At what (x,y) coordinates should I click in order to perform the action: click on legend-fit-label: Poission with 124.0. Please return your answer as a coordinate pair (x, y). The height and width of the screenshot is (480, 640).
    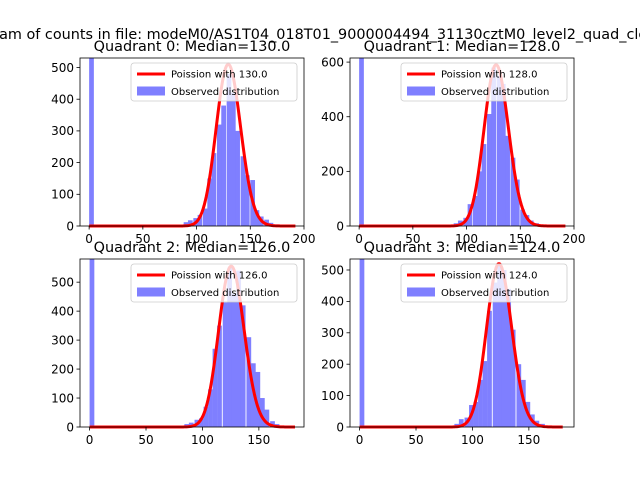
    Looking at the image, I should click on (489, 276).